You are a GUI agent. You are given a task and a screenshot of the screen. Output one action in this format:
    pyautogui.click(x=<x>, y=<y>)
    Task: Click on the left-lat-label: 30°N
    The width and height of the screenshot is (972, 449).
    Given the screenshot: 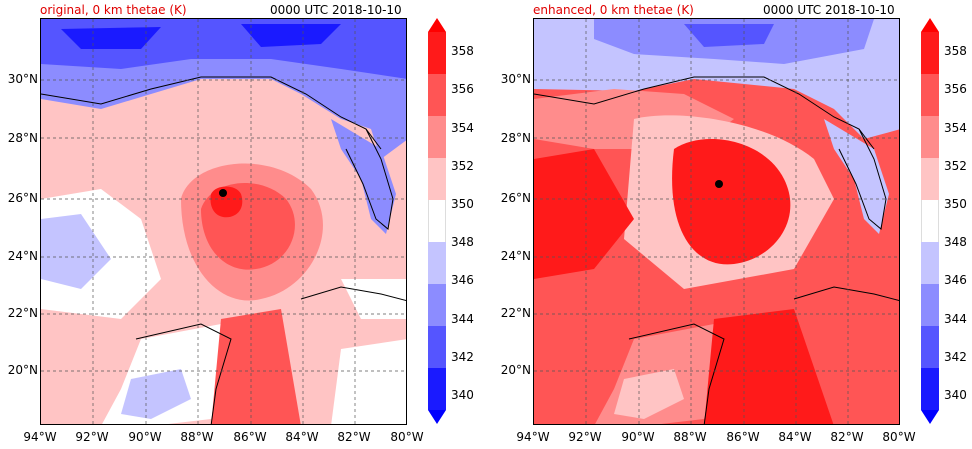 What is the action you would take?
    pyautogui.click(x=22, y=79)
    